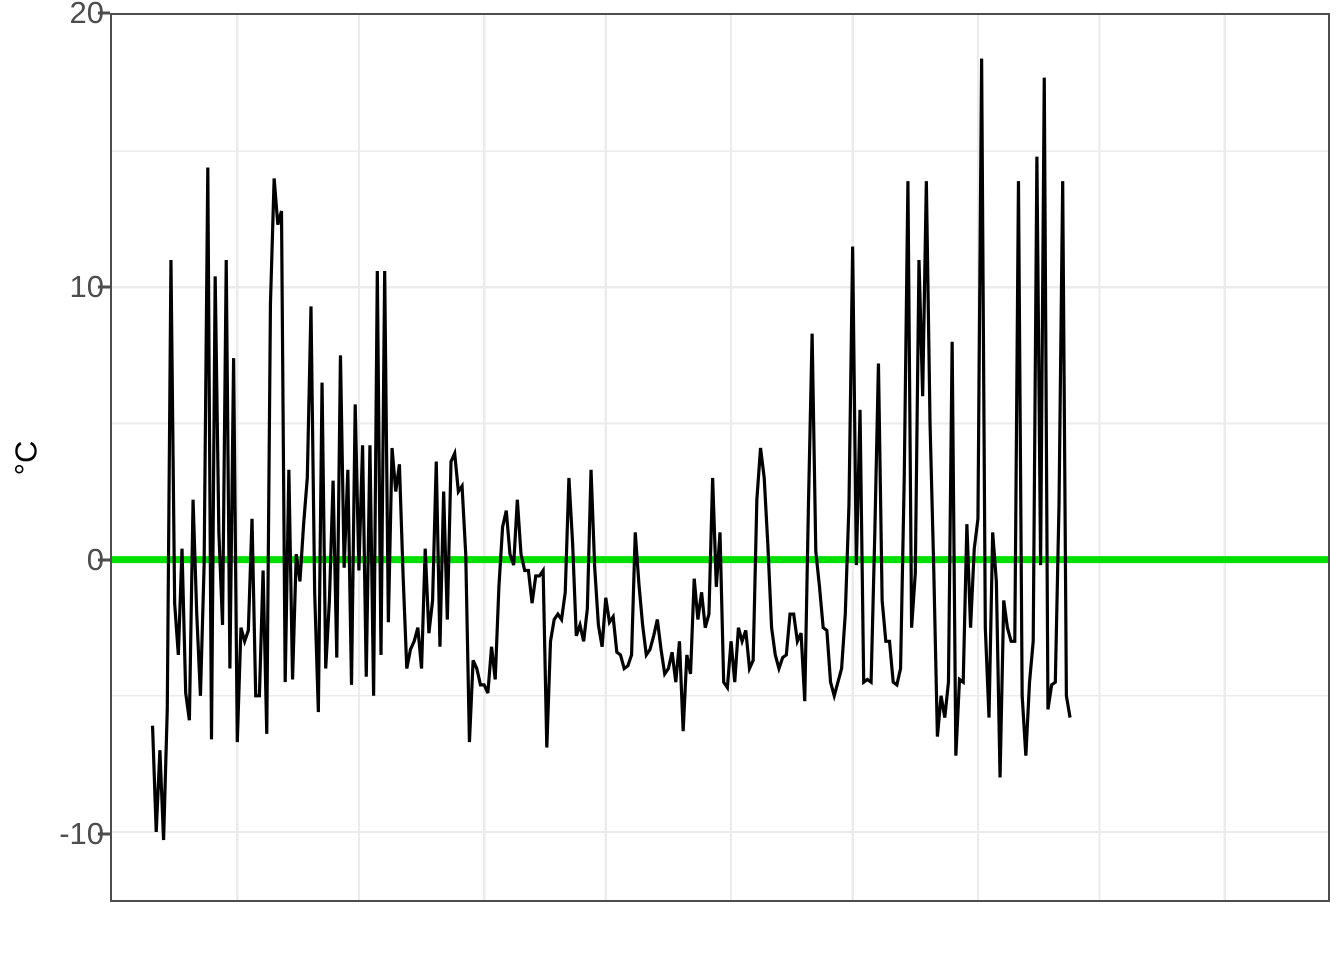  What do you see at coordinates (86, 15) in the screenshot?
I see `y-tick-label-0: 20` at bounding box center [86, 15].